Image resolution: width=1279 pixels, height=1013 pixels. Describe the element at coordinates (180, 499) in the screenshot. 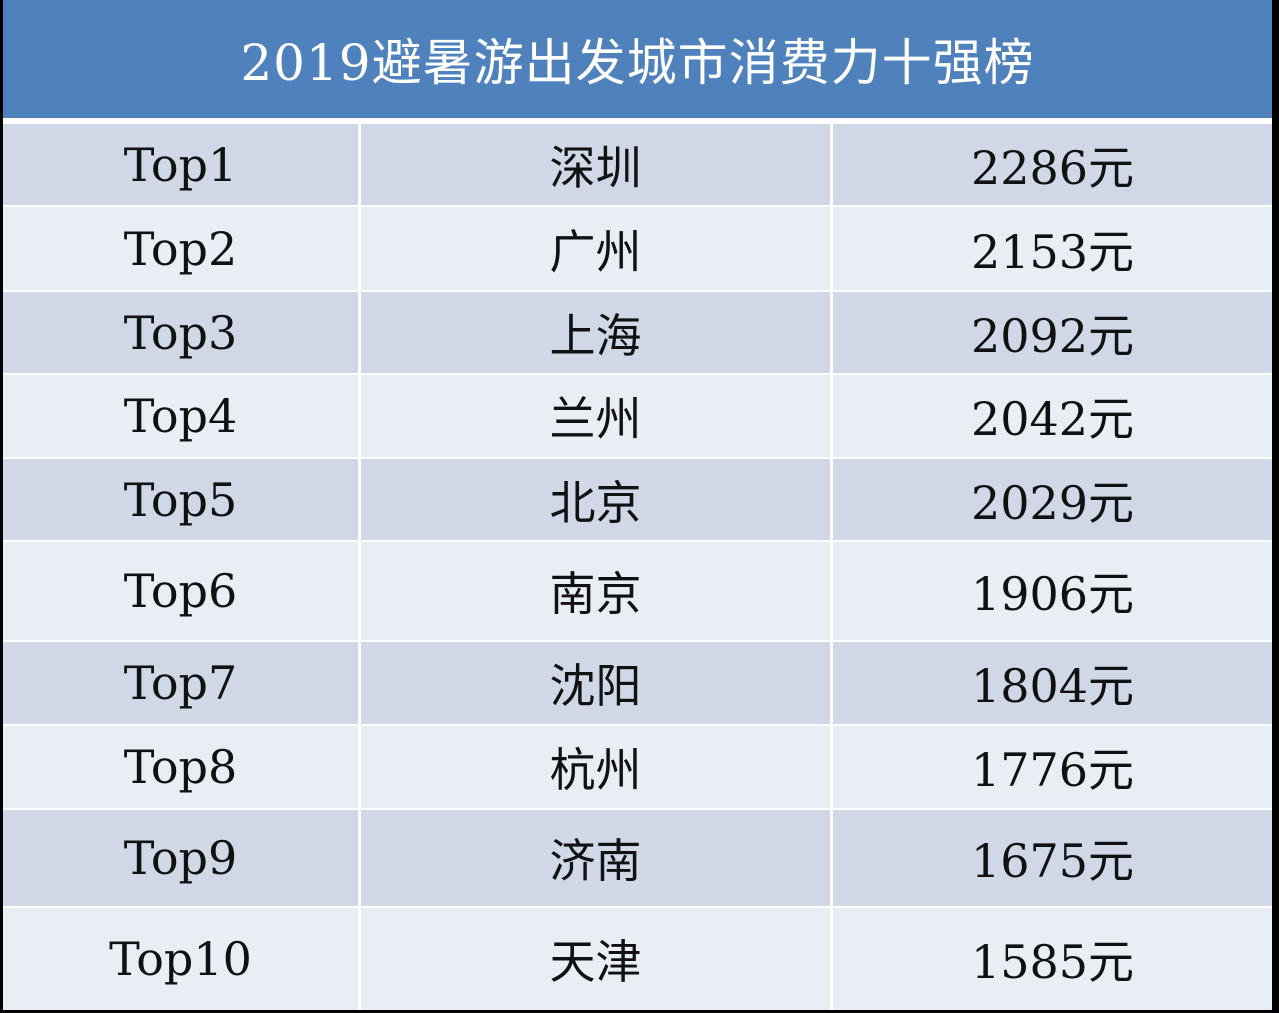

I see `rank-cell: Top5` at that location.